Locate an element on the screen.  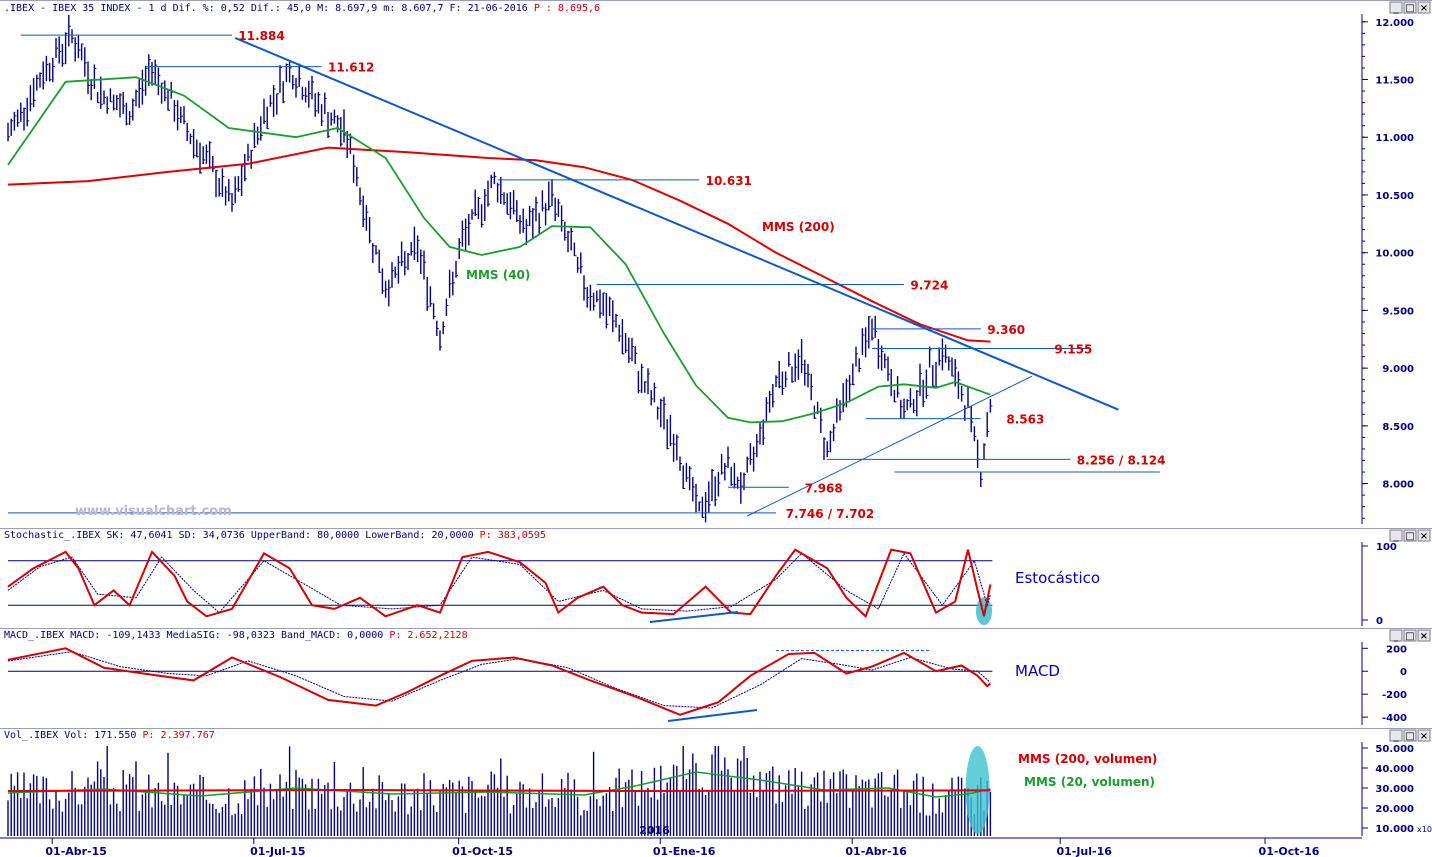
level-label: 9.155 is located at coordinates (1073, 350).